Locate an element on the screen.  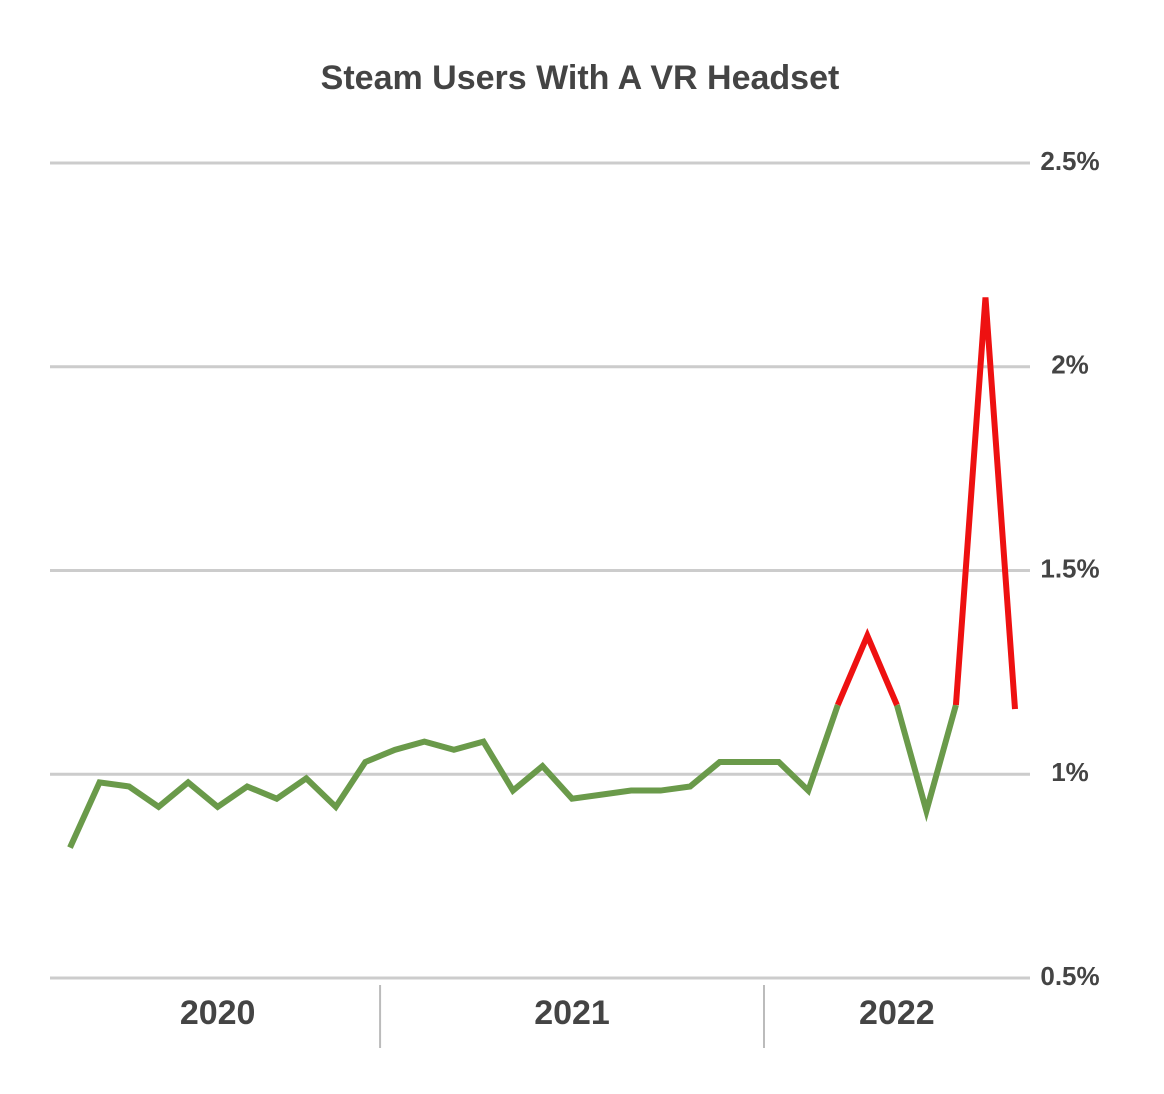
x-group-label: 2021 is located at coordinates (572, 1013).